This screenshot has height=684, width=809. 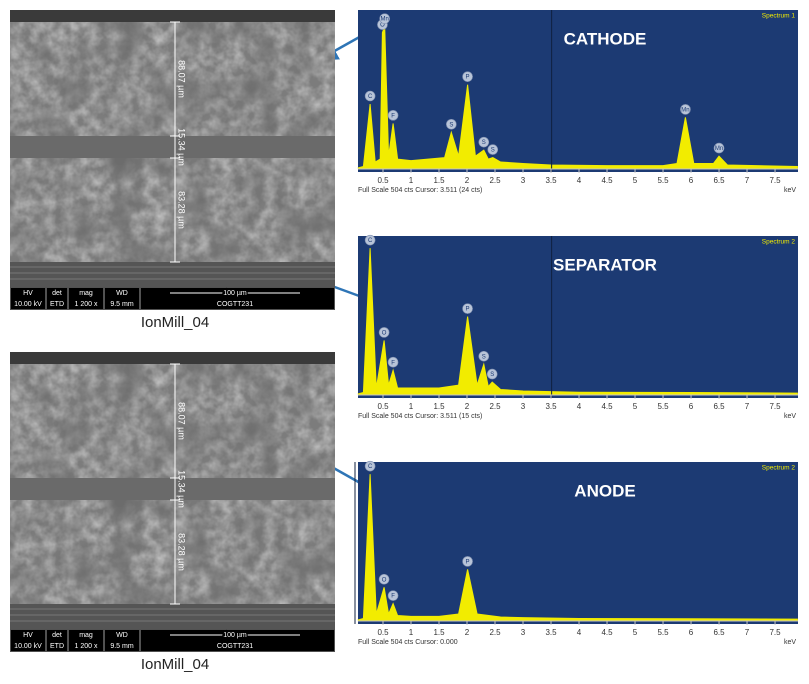 I want to click on x-tick-label: 7, so click(x=747, y=180).